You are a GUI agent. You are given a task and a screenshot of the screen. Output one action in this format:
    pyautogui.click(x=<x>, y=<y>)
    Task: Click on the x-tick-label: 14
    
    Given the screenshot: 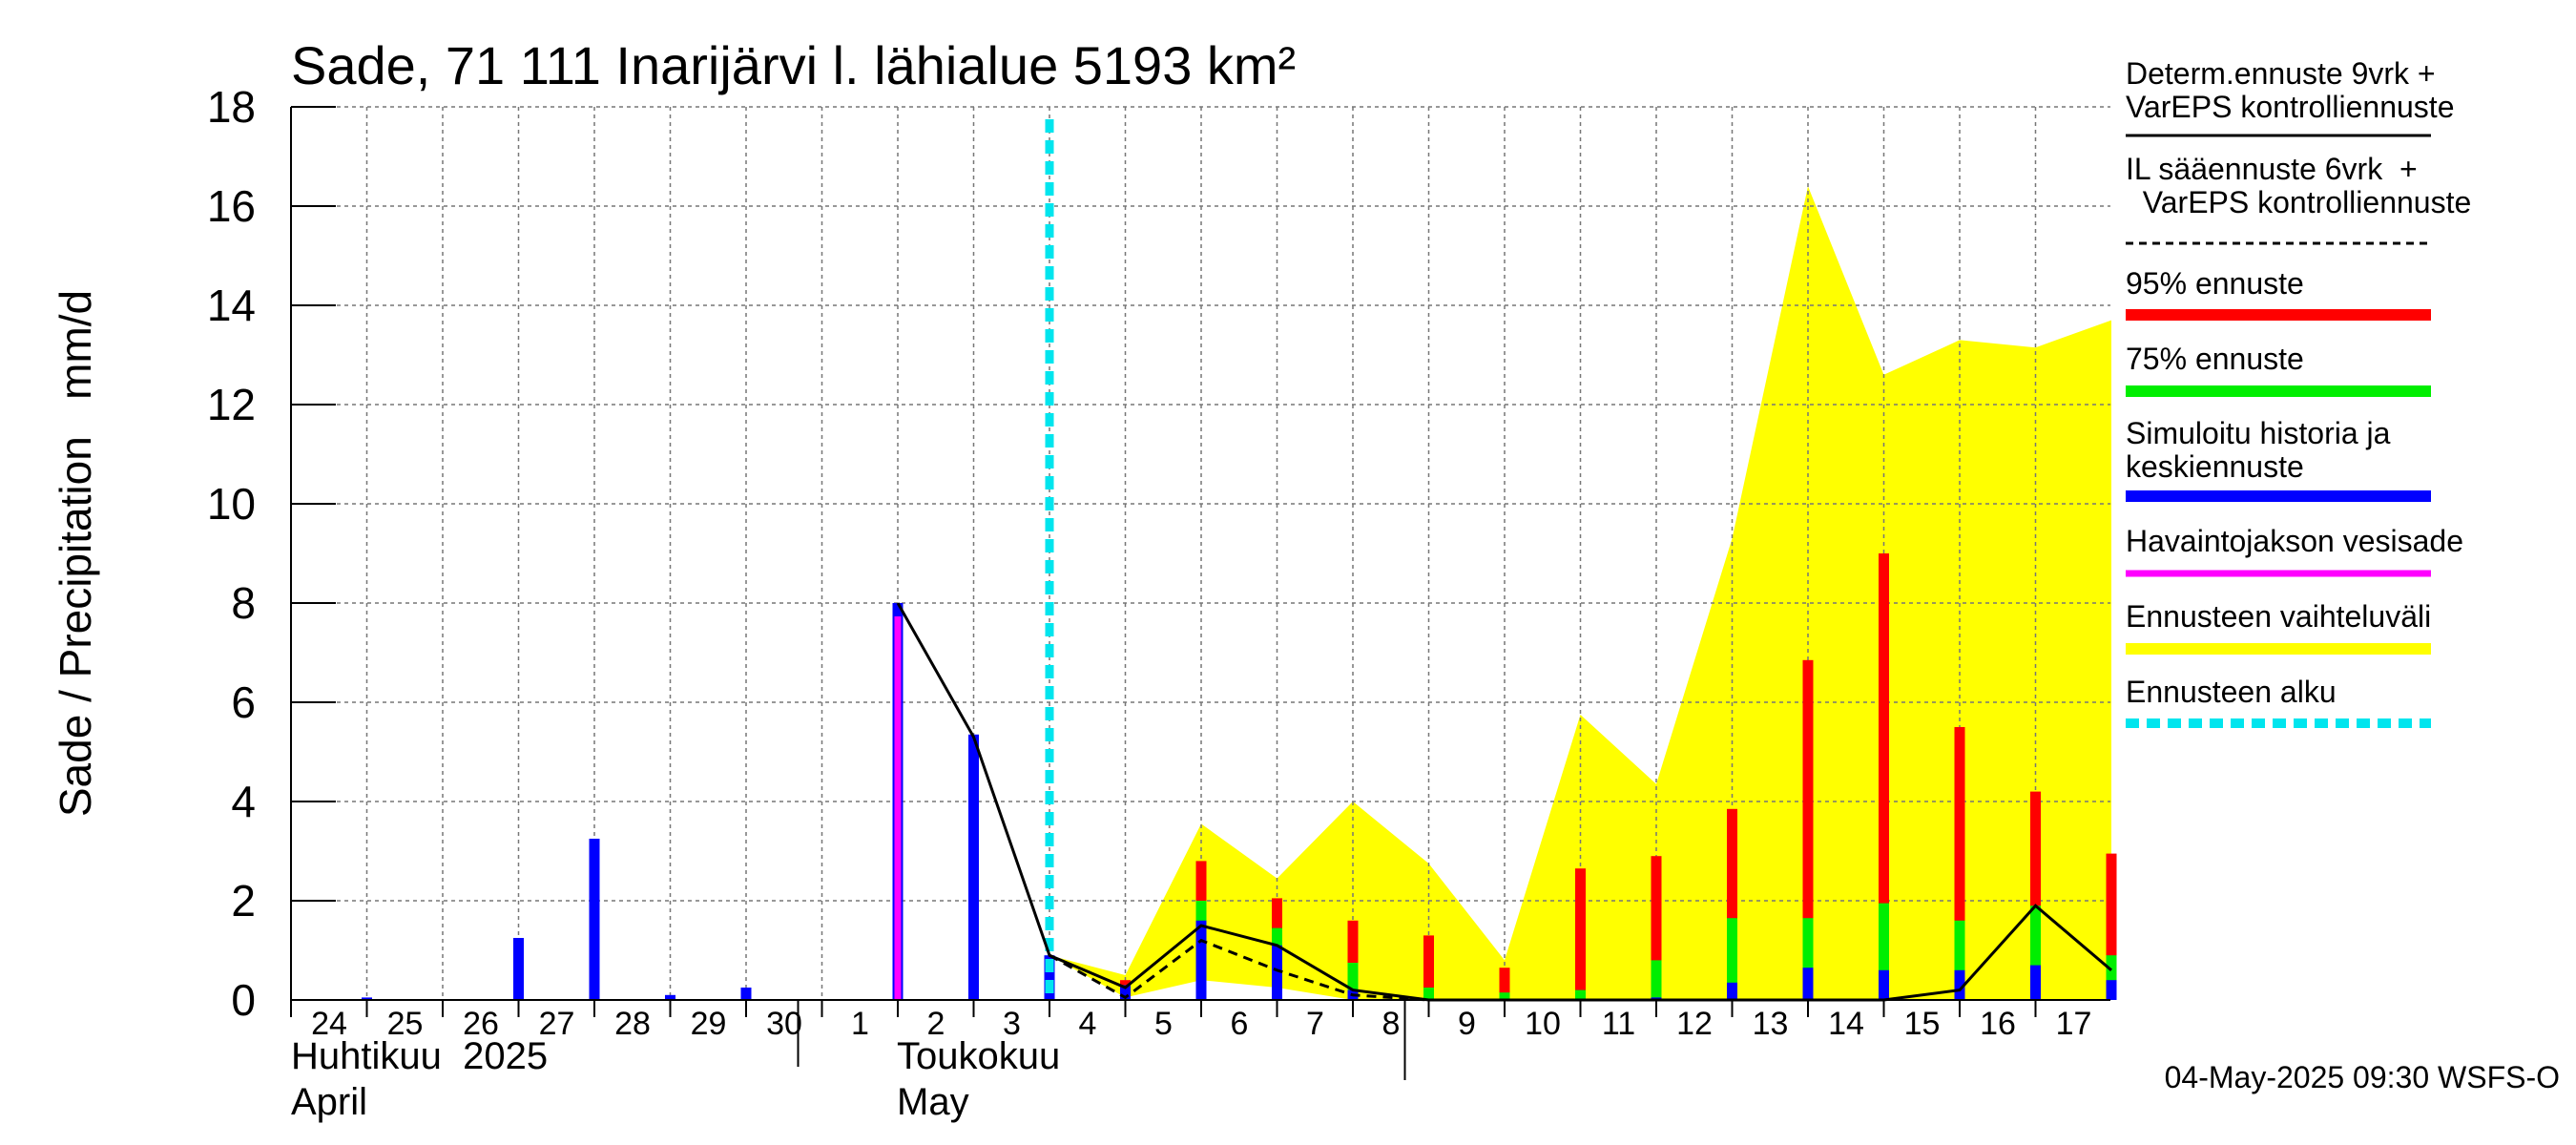 What is the action you would take?
    pyautogui.click(x=1846, y=1024)
    